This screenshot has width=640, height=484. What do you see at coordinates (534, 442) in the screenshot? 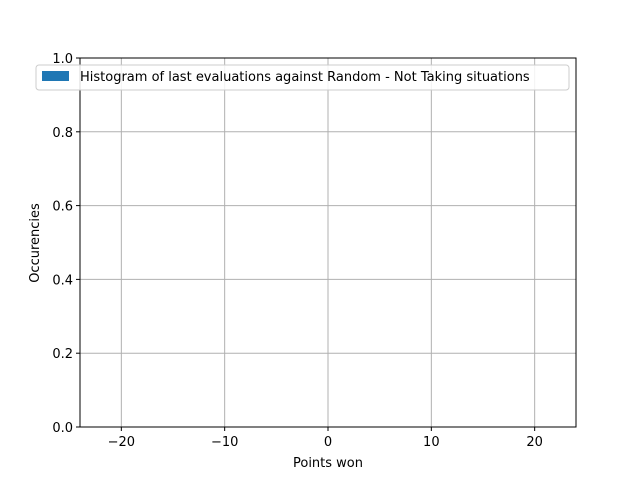
I see `x-tick-label: 20` at bounding box center [534, 442].